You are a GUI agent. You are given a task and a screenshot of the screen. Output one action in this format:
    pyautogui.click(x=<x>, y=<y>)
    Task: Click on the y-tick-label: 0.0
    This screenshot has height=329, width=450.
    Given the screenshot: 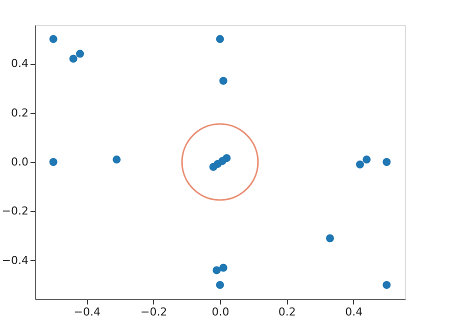 What is the action you would take?
    pyautogui.click(x=19, y=162)
    